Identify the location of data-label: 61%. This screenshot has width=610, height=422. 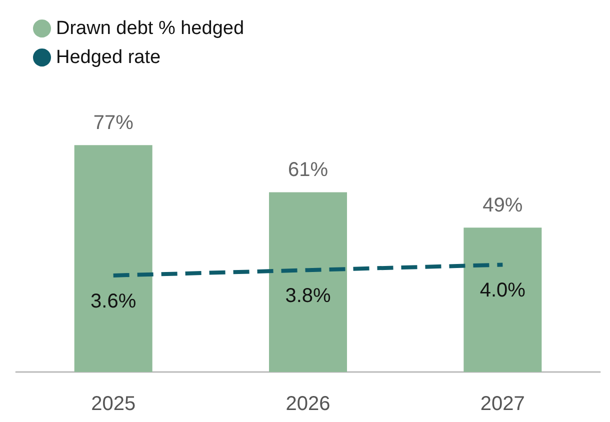
(308, 170).